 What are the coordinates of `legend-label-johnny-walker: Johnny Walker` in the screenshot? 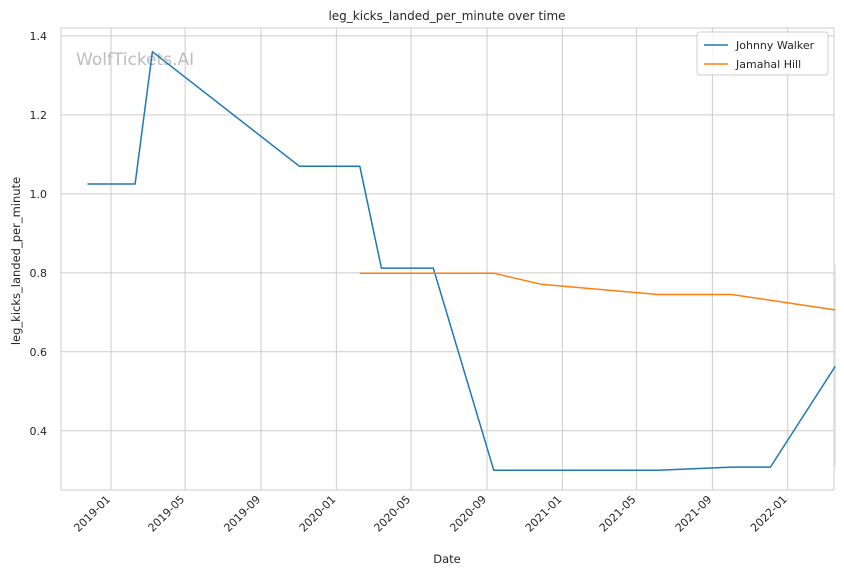 It's located at (775, 45).